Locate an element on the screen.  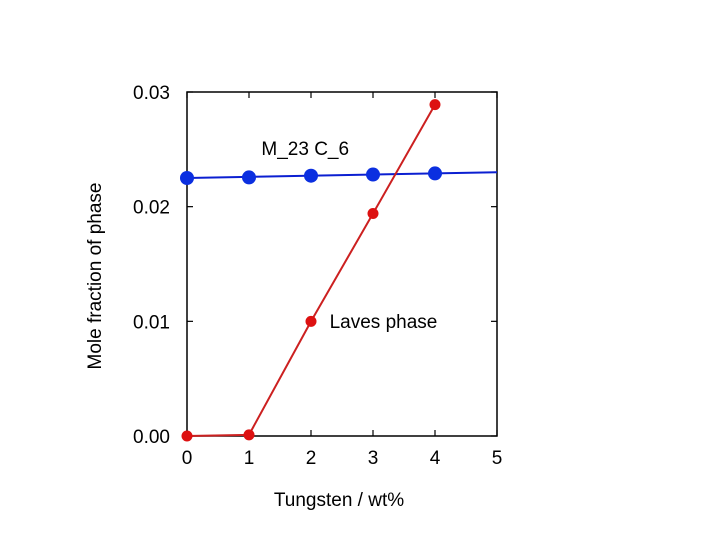
x-tick-label: 1 is located at coordinates (249, 458).